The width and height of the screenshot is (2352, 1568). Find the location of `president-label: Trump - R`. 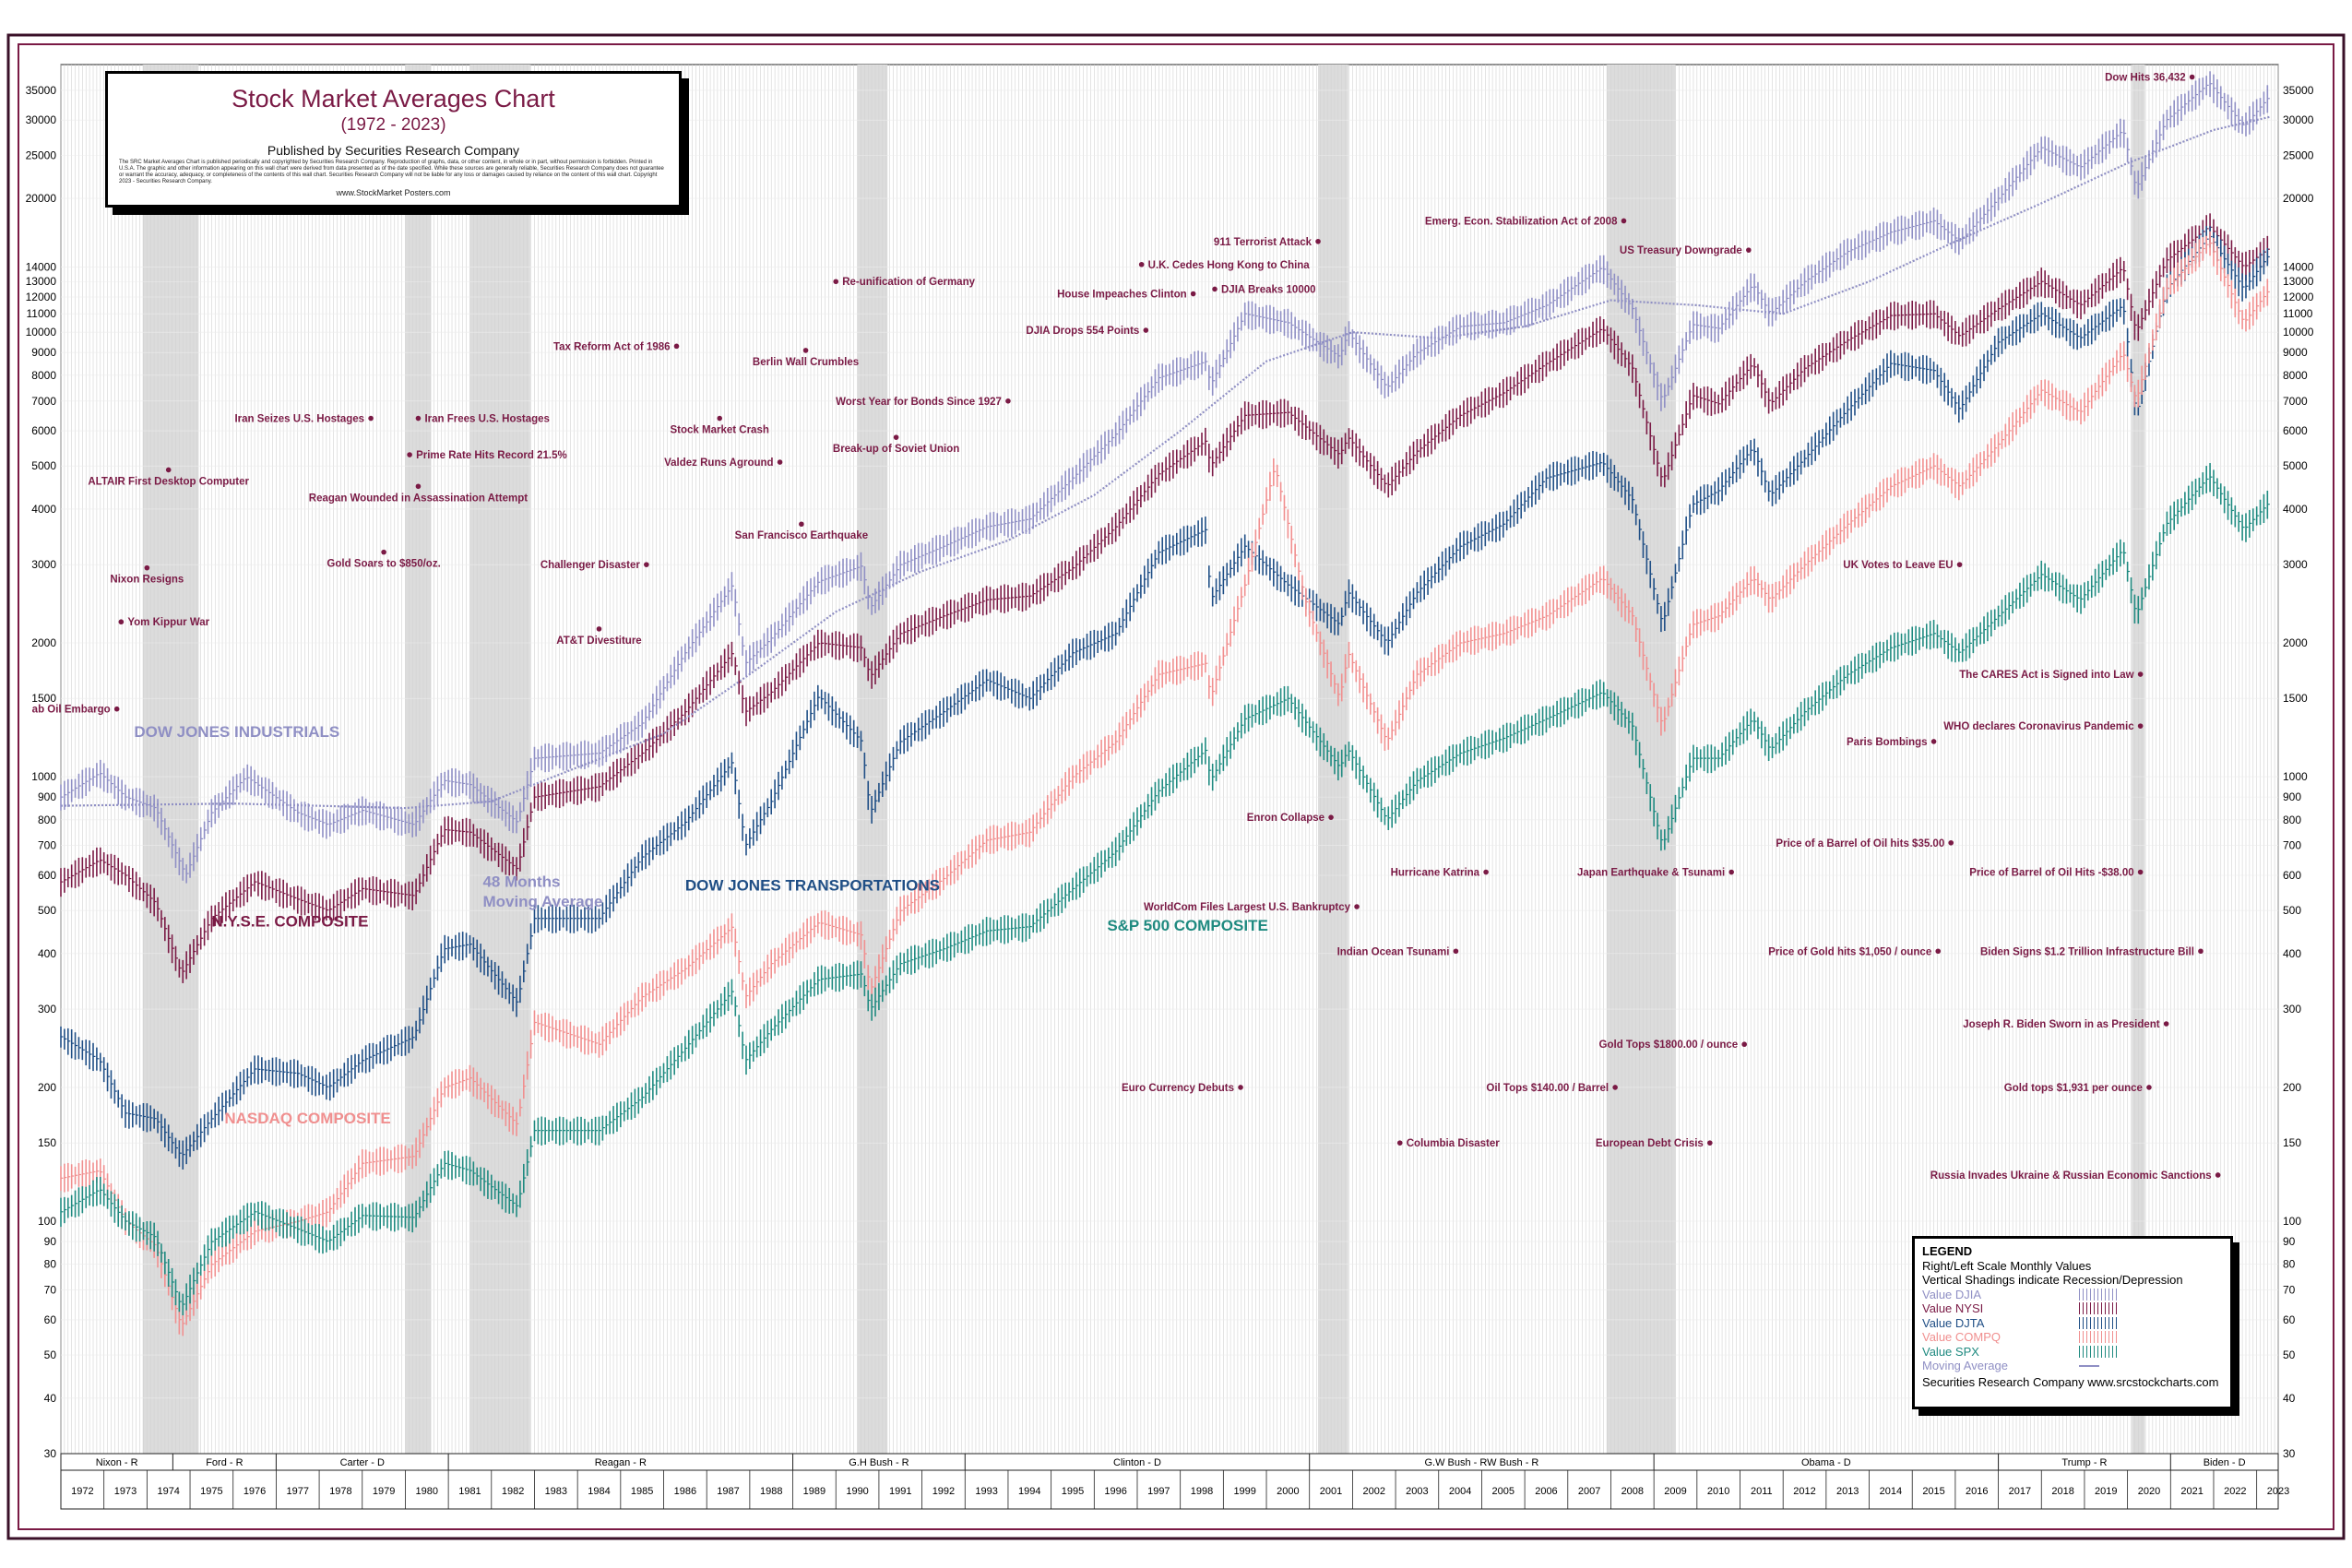

president-label: Trump - R is located at coordinates (2084, 1462).